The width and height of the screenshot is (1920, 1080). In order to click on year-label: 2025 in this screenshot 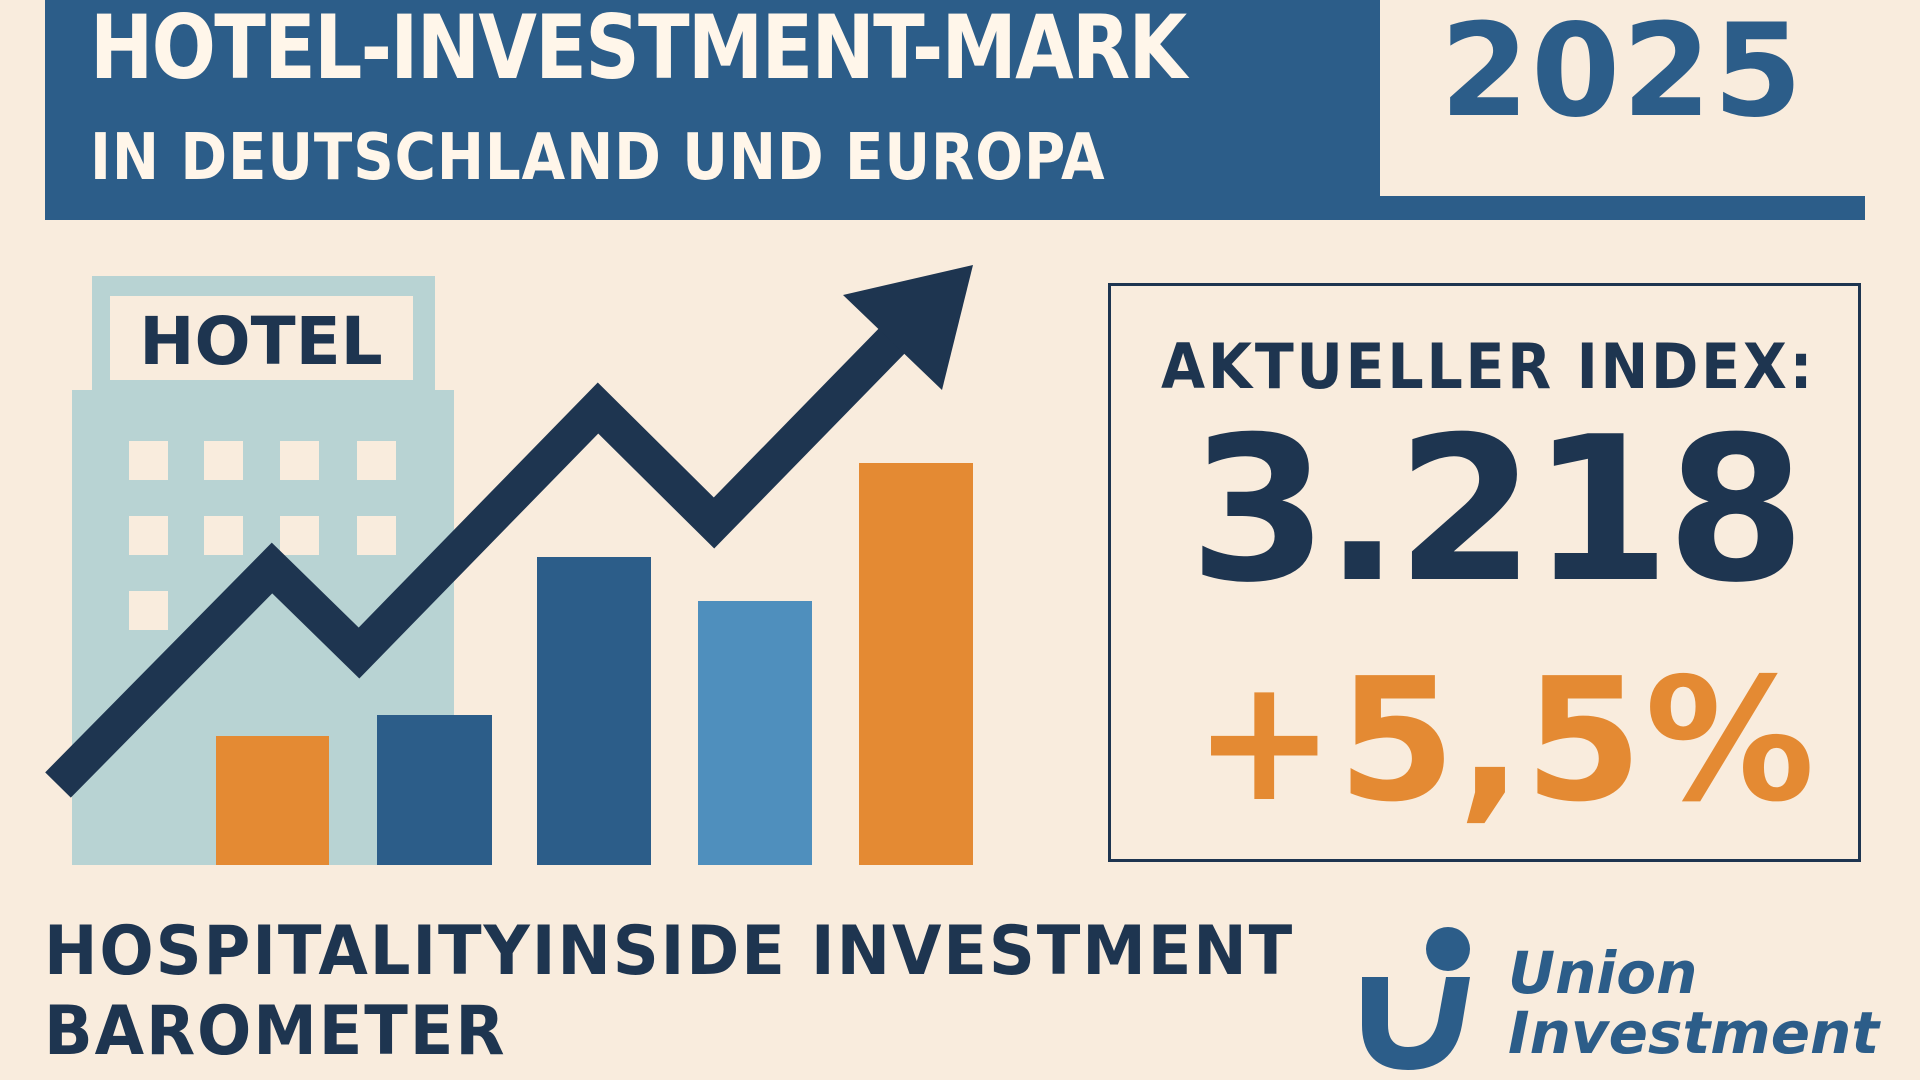, I will do `click(1622, 73)`.